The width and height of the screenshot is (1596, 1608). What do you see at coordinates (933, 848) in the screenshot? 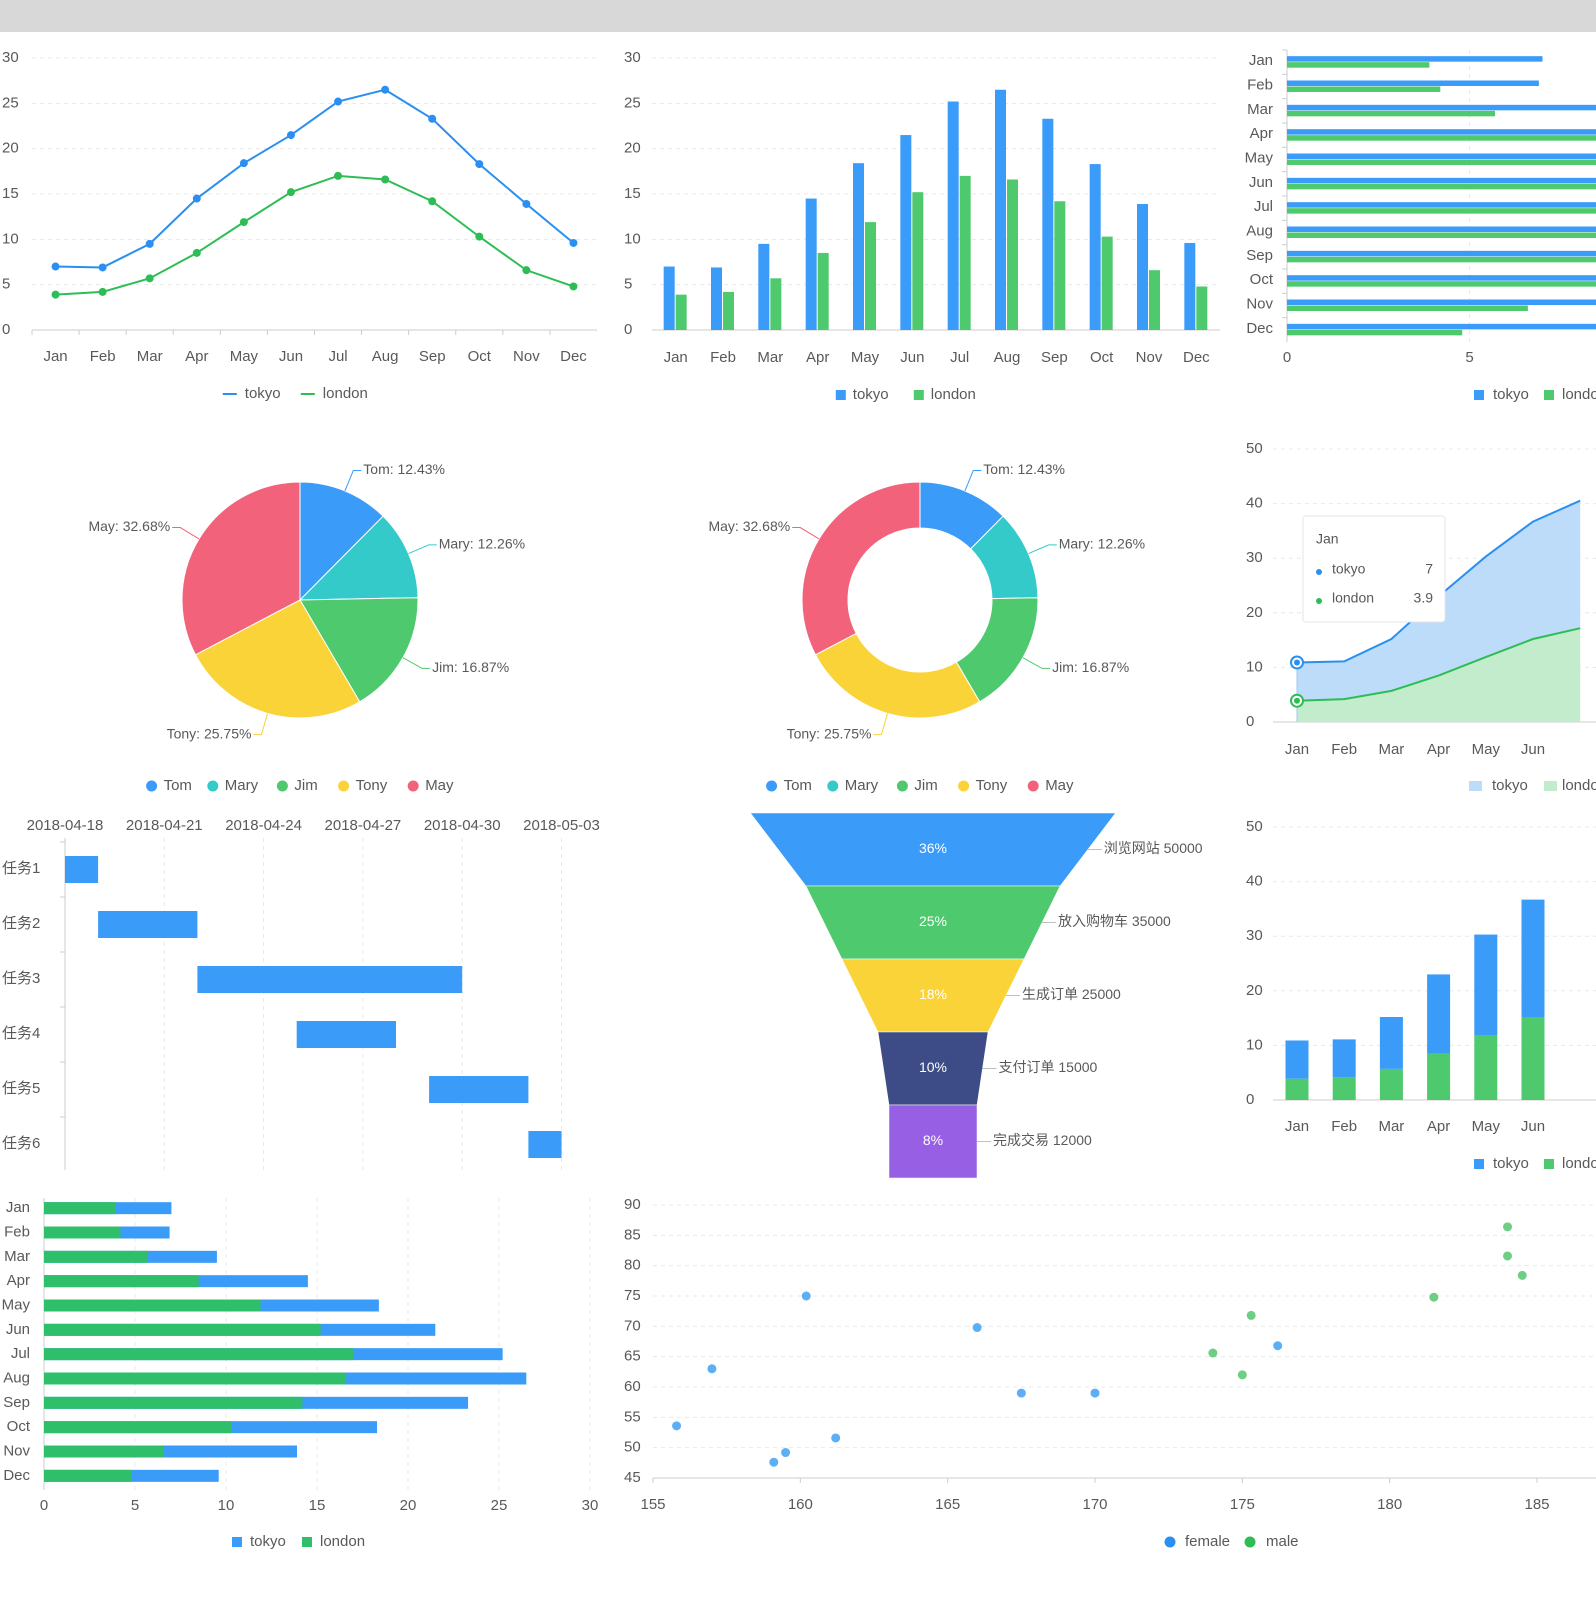
I see `funnel-percent: 36%` at bounding box center [933, 848].